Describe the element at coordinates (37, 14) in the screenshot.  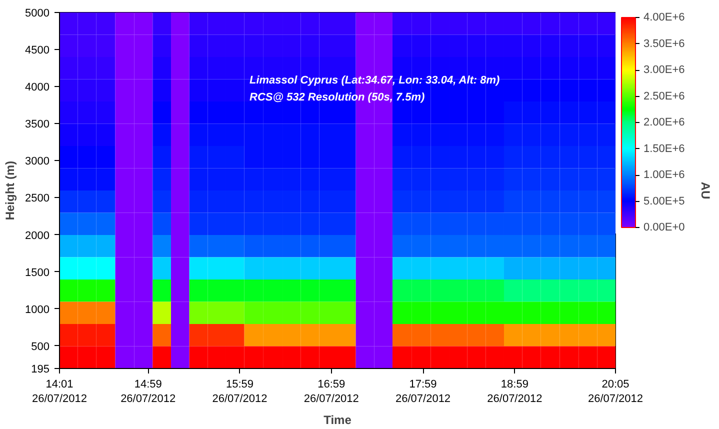
I see `y-tick-label: 5000` at that location.